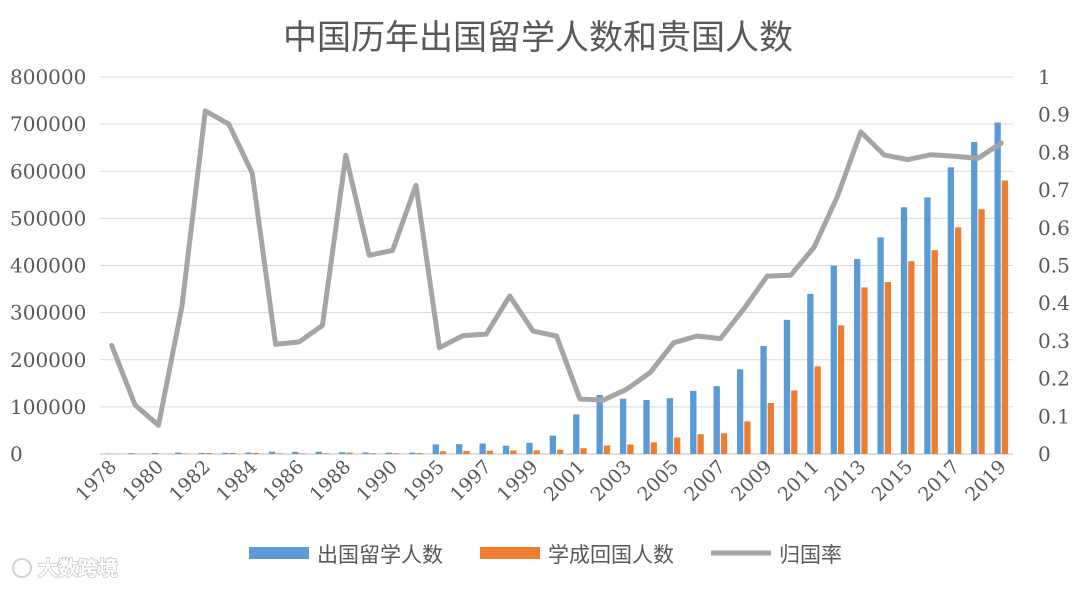 This screenshot has height=589, width=1080. Describe the element at coordinates (538, 38) in the screenshot. I see `chart-title: 中国历年出国留学人数和贵国人数` at that location.